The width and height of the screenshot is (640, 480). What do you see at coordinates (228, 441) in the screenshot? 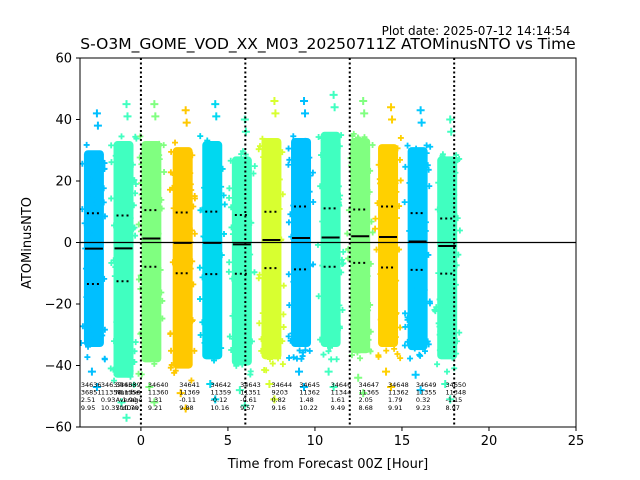
I see `x-tick-label: 5` at bounding box center [228, 441].